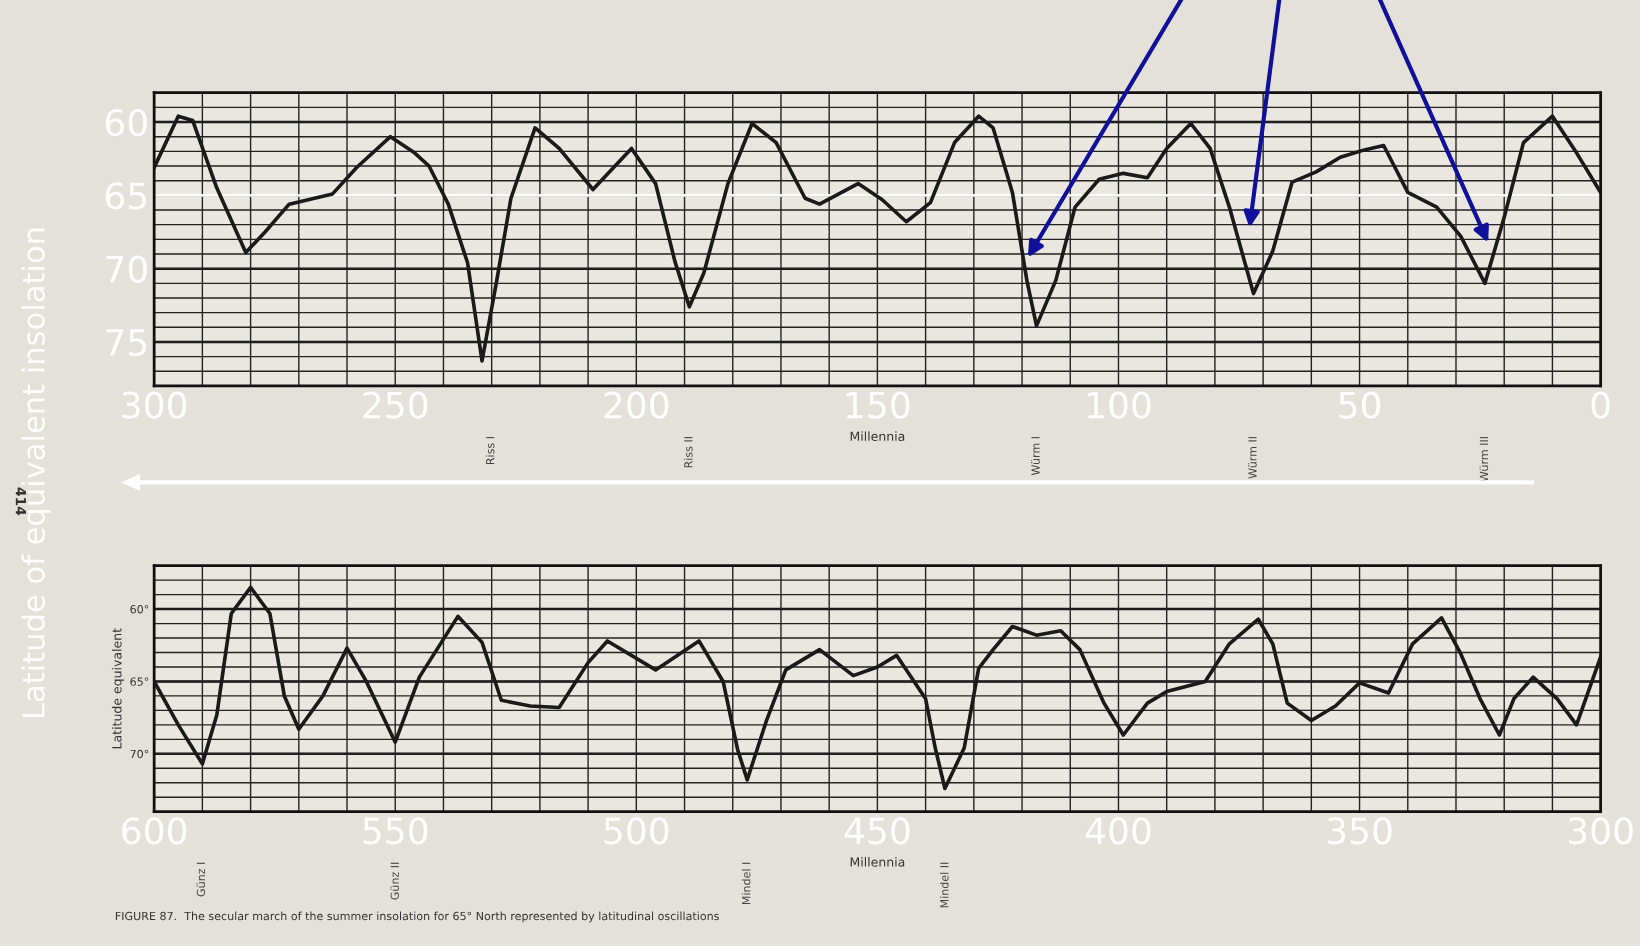 This screenshot has width=1640, height=946. I want to click on y-tick-label: 65°, so click(139, 681).